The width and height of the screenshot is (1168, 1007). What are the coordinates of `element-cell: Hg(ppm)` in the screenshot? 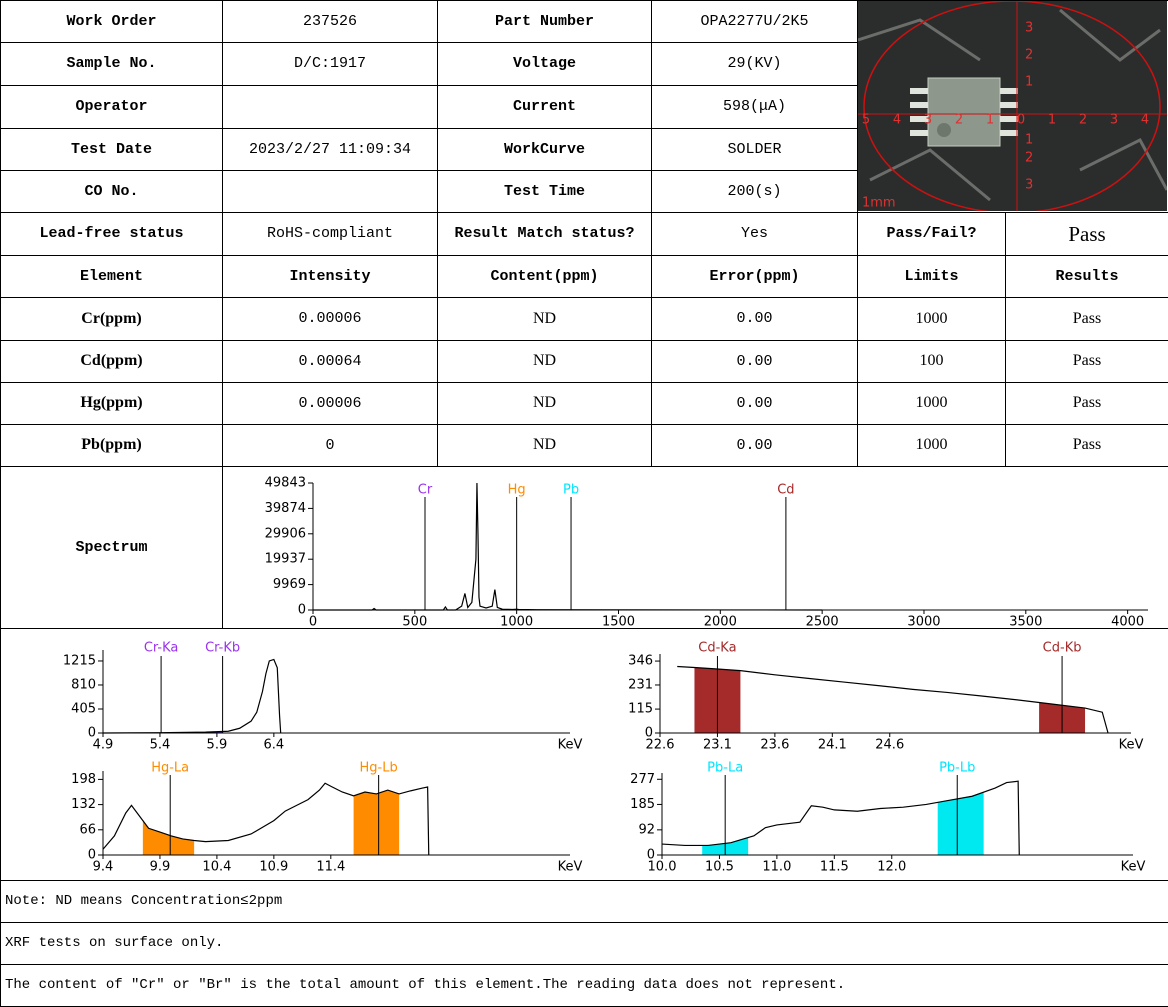 It's located at (111, 403).